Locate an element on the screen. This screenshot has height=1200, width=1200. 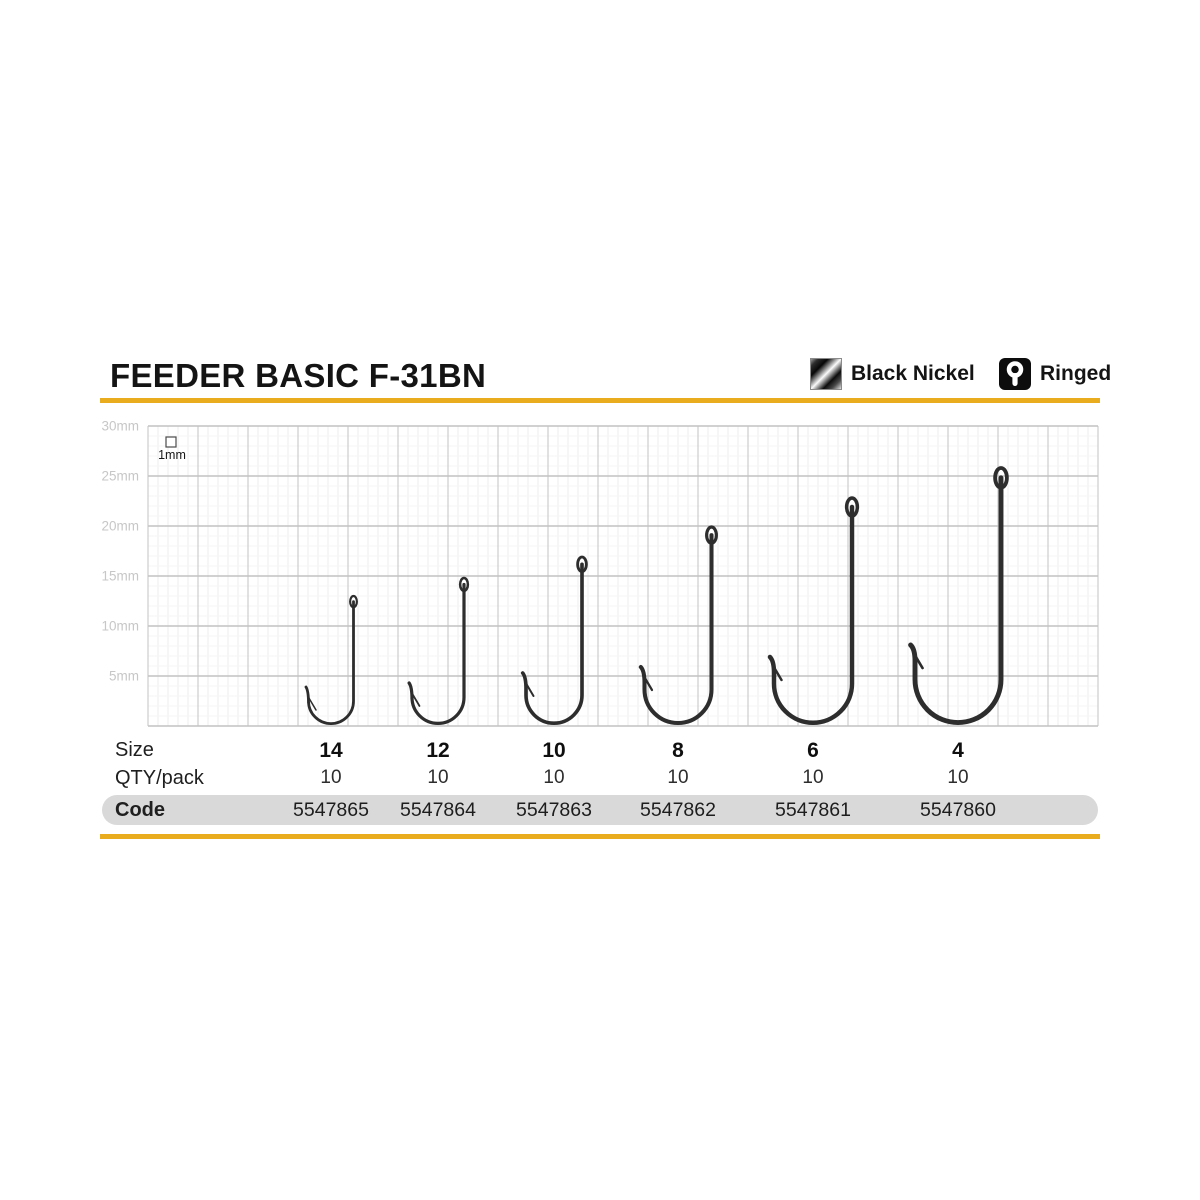
code-value-6: 5547861 is located at coordinates (813, 810).